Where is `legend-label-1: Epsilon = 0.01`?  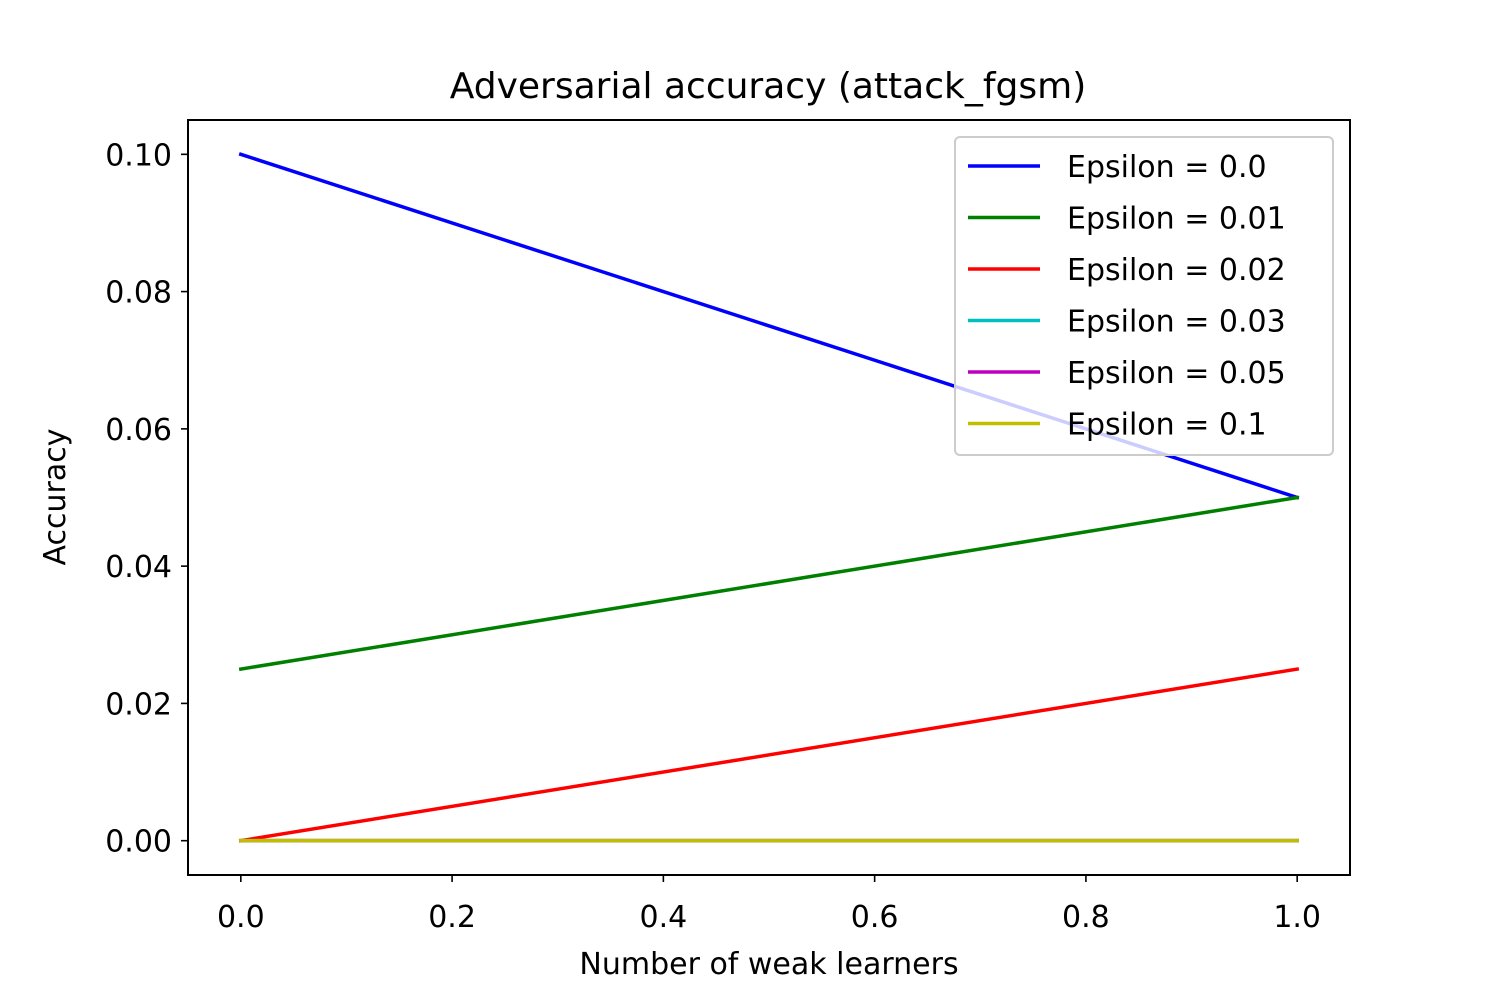
legend-label-1: Epsilon = 0.01 is located at coordinates (1176, 219).